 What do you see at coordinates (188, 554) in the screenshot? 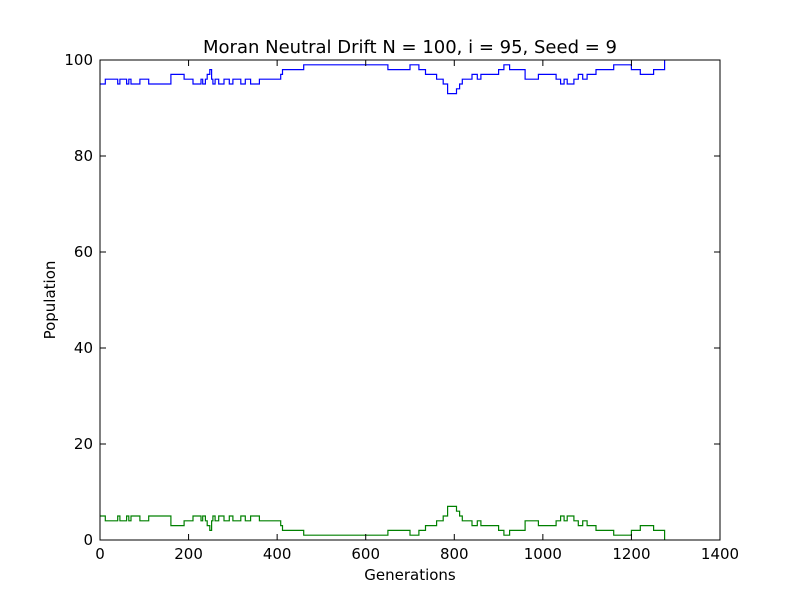
I see `x-tick-label: 200` at bounding box center [188, 554].